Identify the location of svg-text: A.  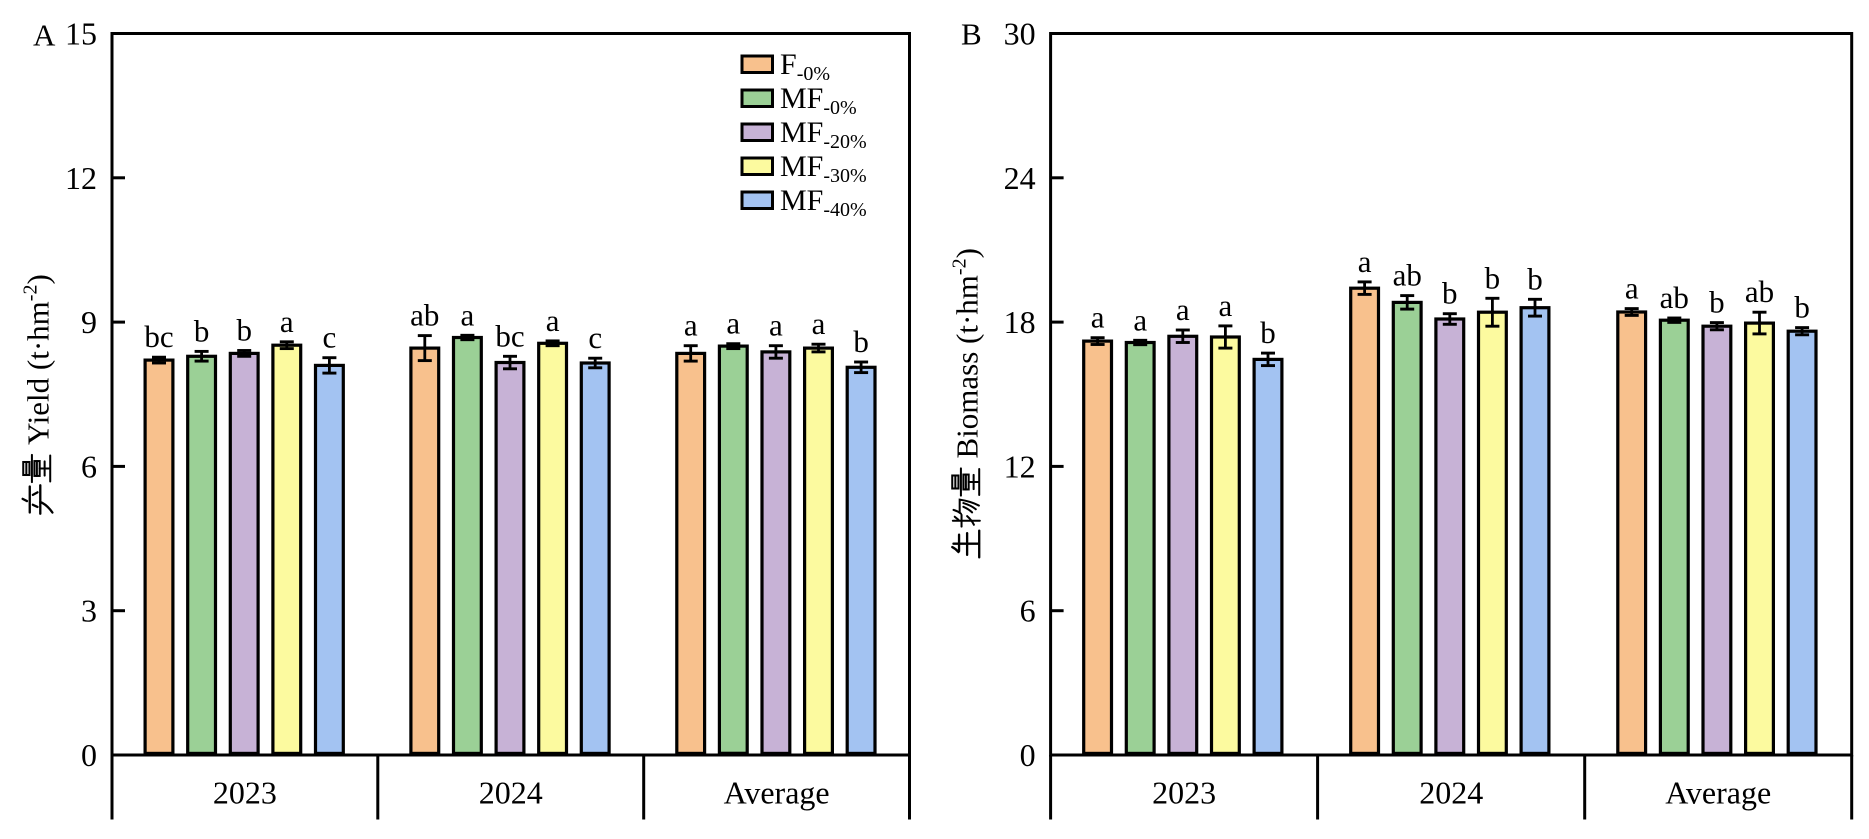
(44, 35).